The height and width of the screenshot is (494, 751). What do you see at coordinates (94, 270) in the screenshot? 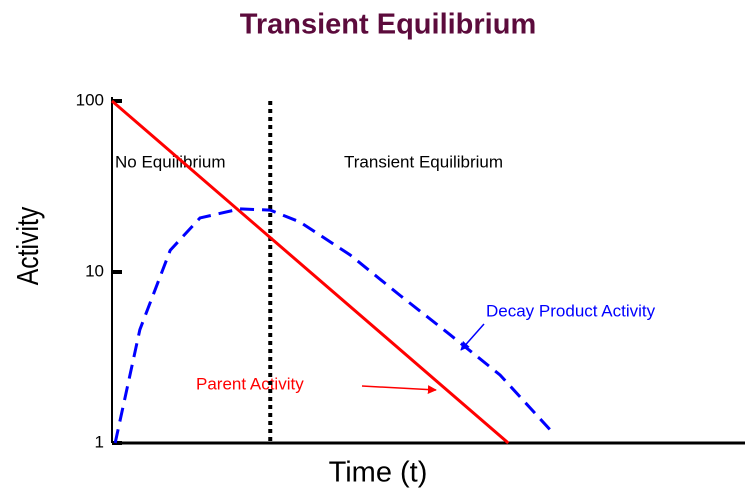
I see `y-tick-label: 10` at bounding box center [94, 270].